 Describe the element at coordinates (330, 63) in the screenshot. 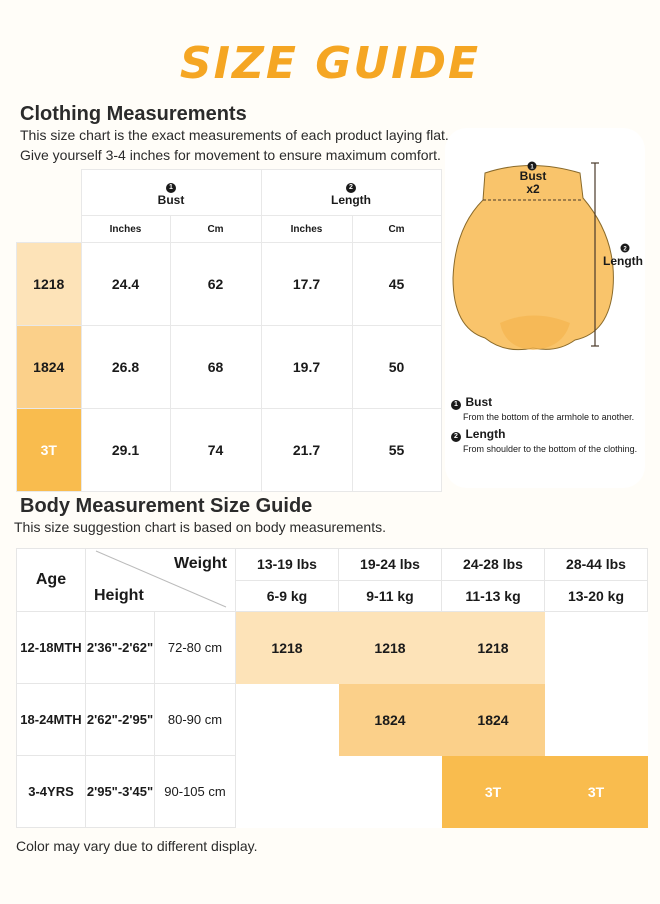

I see `page-title: SIZE GUIDE` at that location.